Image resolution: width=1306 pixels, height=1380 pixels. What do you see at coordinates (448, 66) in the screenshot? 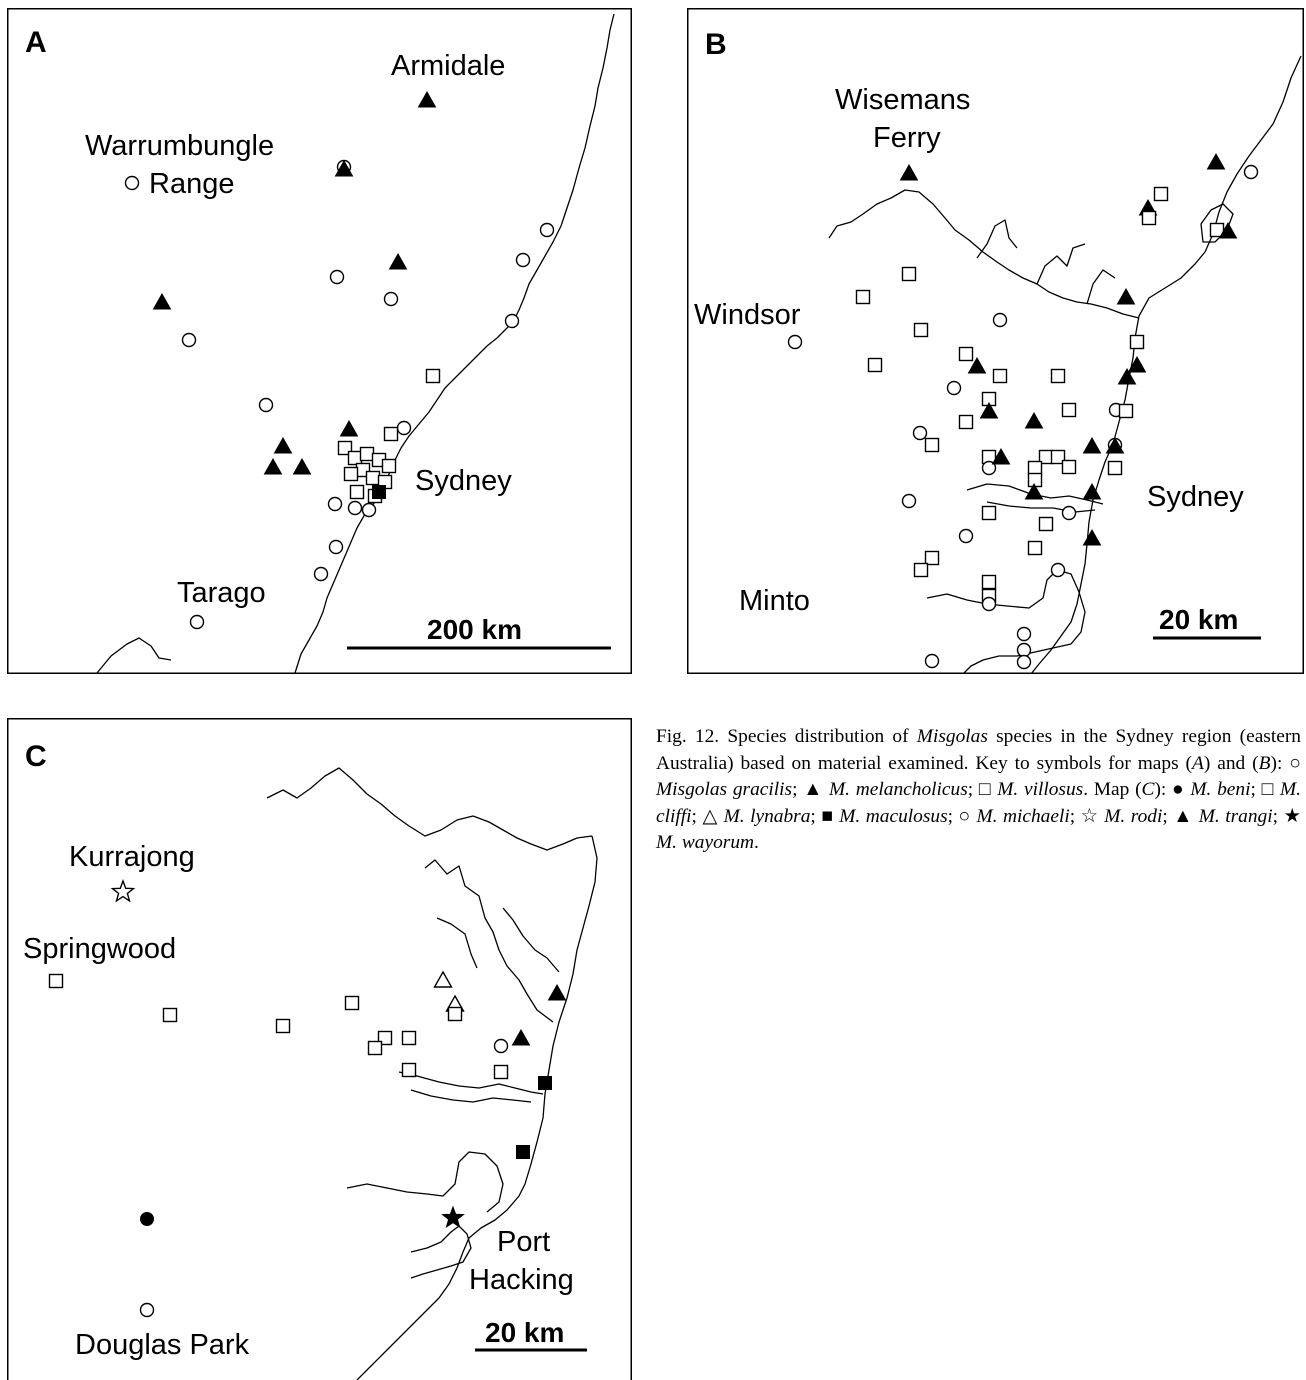
I see `place-armidale: Armidale` at bounding box center [448, 66].